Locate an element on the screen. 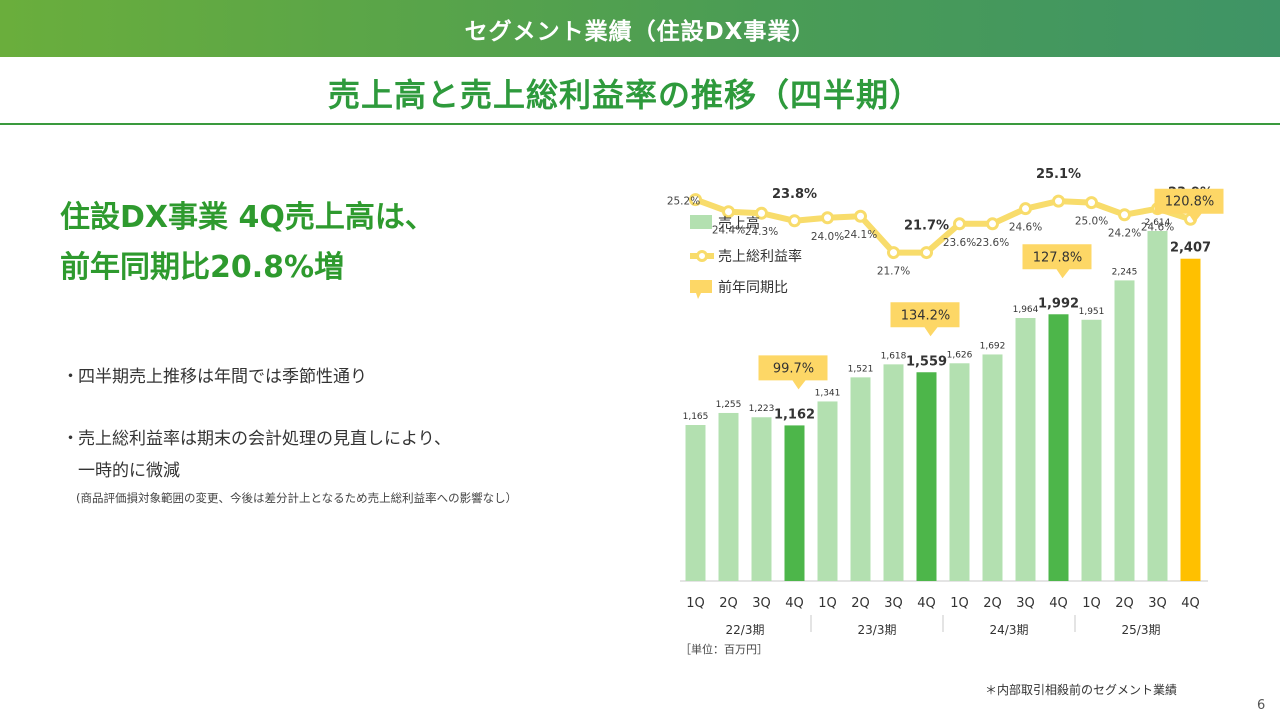 This screenshot has width=1280, height=720. bullet-text-line-1: 売上総利益率は期末の会計処理の見直しにより、 is located at coordinates (264, 439).